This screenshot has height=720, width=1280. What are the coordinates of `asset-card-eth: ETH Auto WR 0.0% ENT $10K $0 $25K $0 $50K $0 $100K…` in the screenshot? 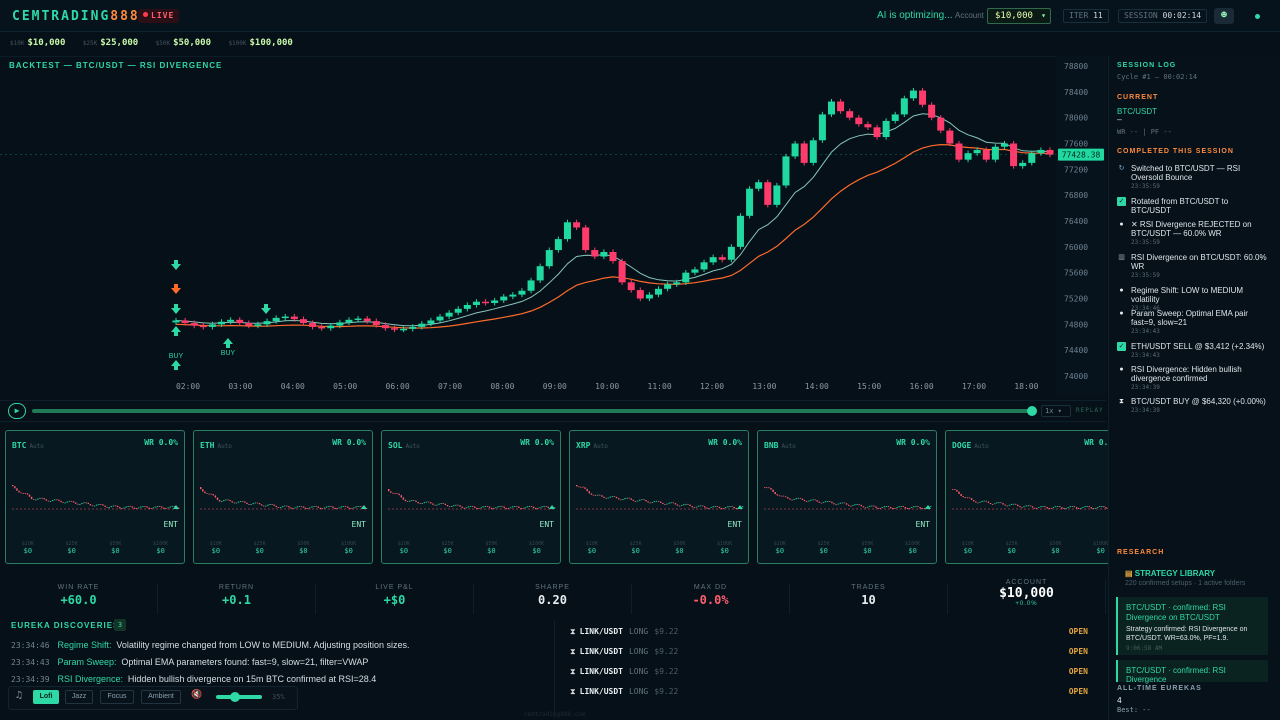 It's located at (283, 497).